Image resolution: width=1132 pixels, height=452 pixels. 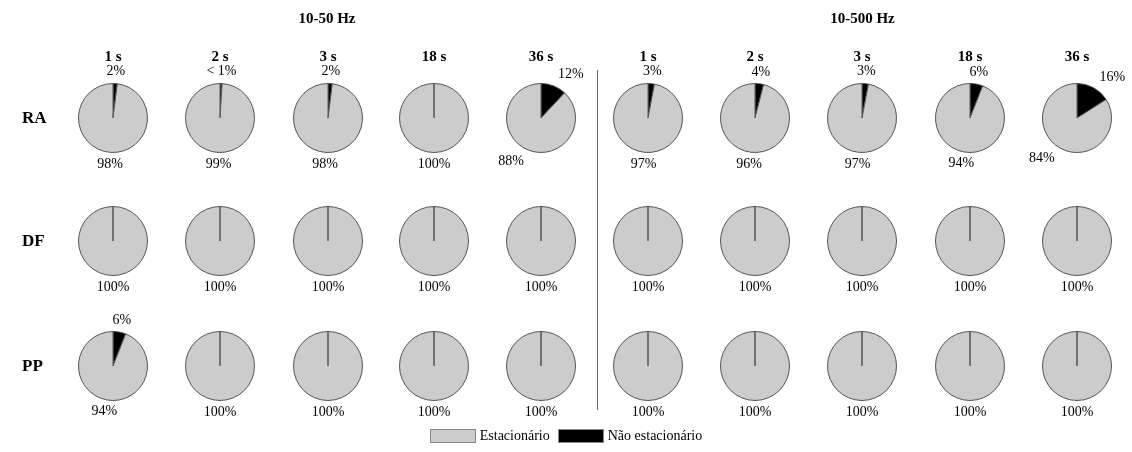 I want to click on data-label: < 1%, so click(x=221, y=71).